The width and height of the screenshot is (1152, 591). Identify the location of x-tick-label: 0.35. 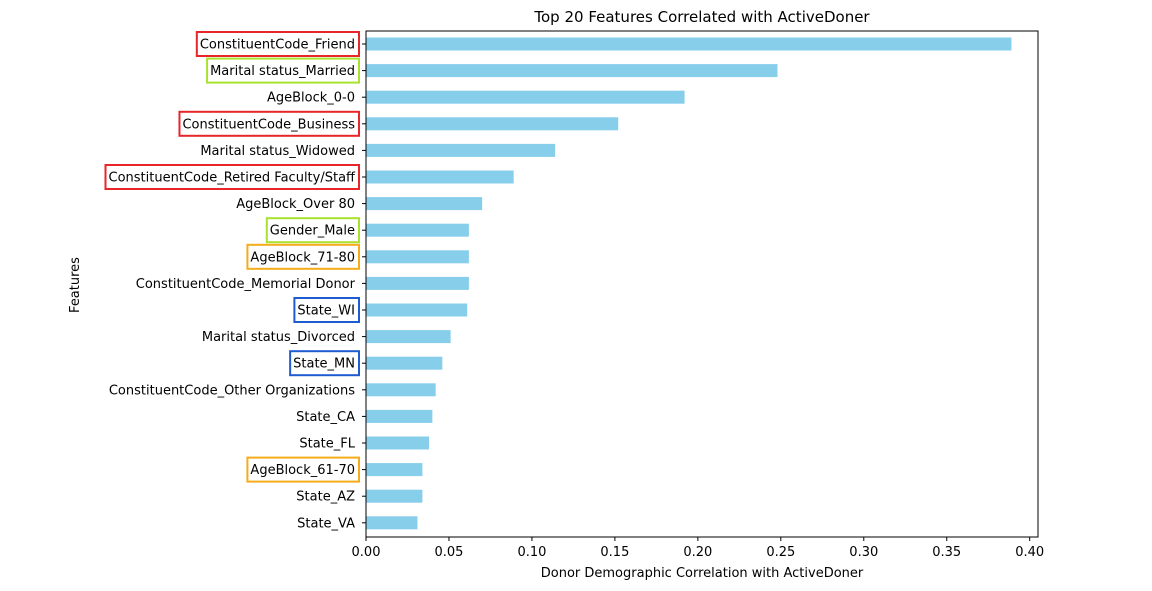
(946, 552).